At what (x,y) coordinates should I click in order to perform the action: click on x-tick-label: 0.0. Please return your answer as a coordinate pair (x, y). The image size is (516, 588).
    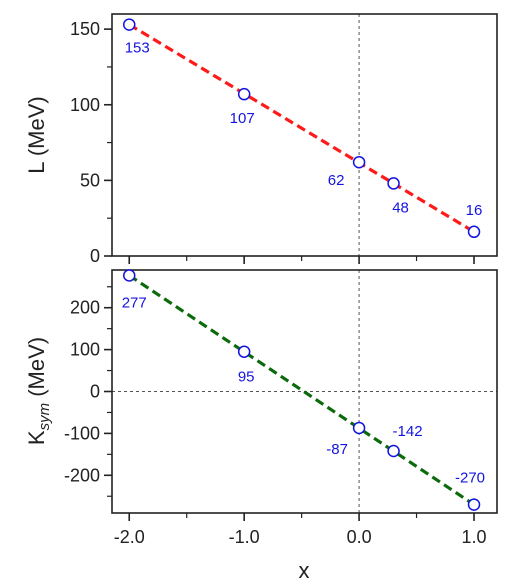
    Looking at the image, I should click on (359, 537).